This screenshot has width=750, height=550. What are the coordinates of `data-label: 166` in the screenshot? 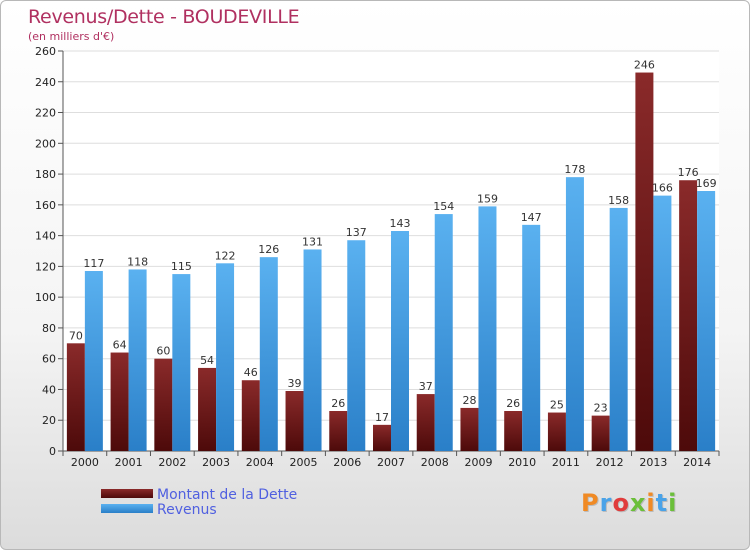 It's located at (662, 188).